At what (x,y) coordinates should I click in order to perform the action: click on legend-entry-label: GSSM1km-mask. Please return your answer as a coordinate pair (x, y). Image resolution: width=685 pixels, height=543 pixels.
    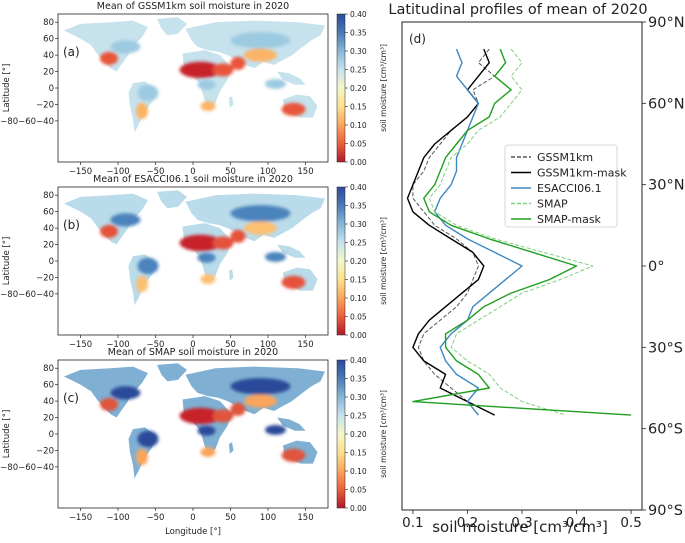
    Looking at the image, I should click on (582, 173).